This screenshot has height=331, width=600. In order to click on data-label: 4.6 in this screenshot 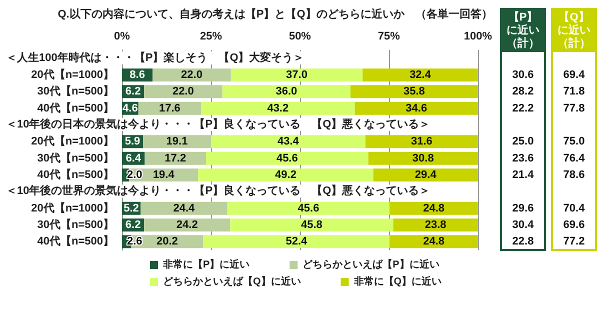, I will do `click(130, 108)`.